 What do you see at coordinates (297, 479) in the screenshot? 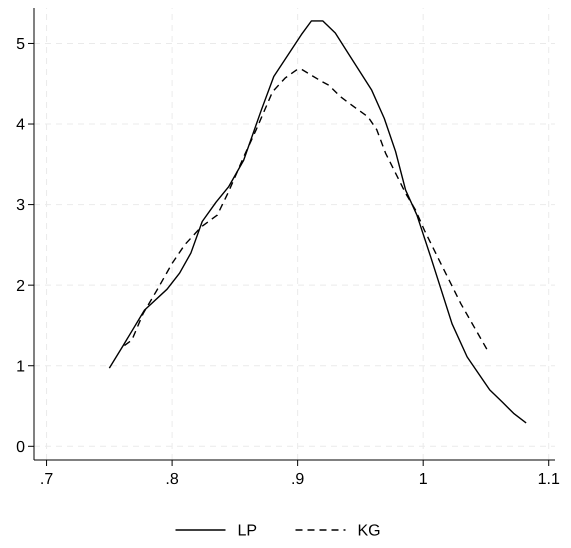
I see `x-tick-label: .9` at bounding box center [297, 479].